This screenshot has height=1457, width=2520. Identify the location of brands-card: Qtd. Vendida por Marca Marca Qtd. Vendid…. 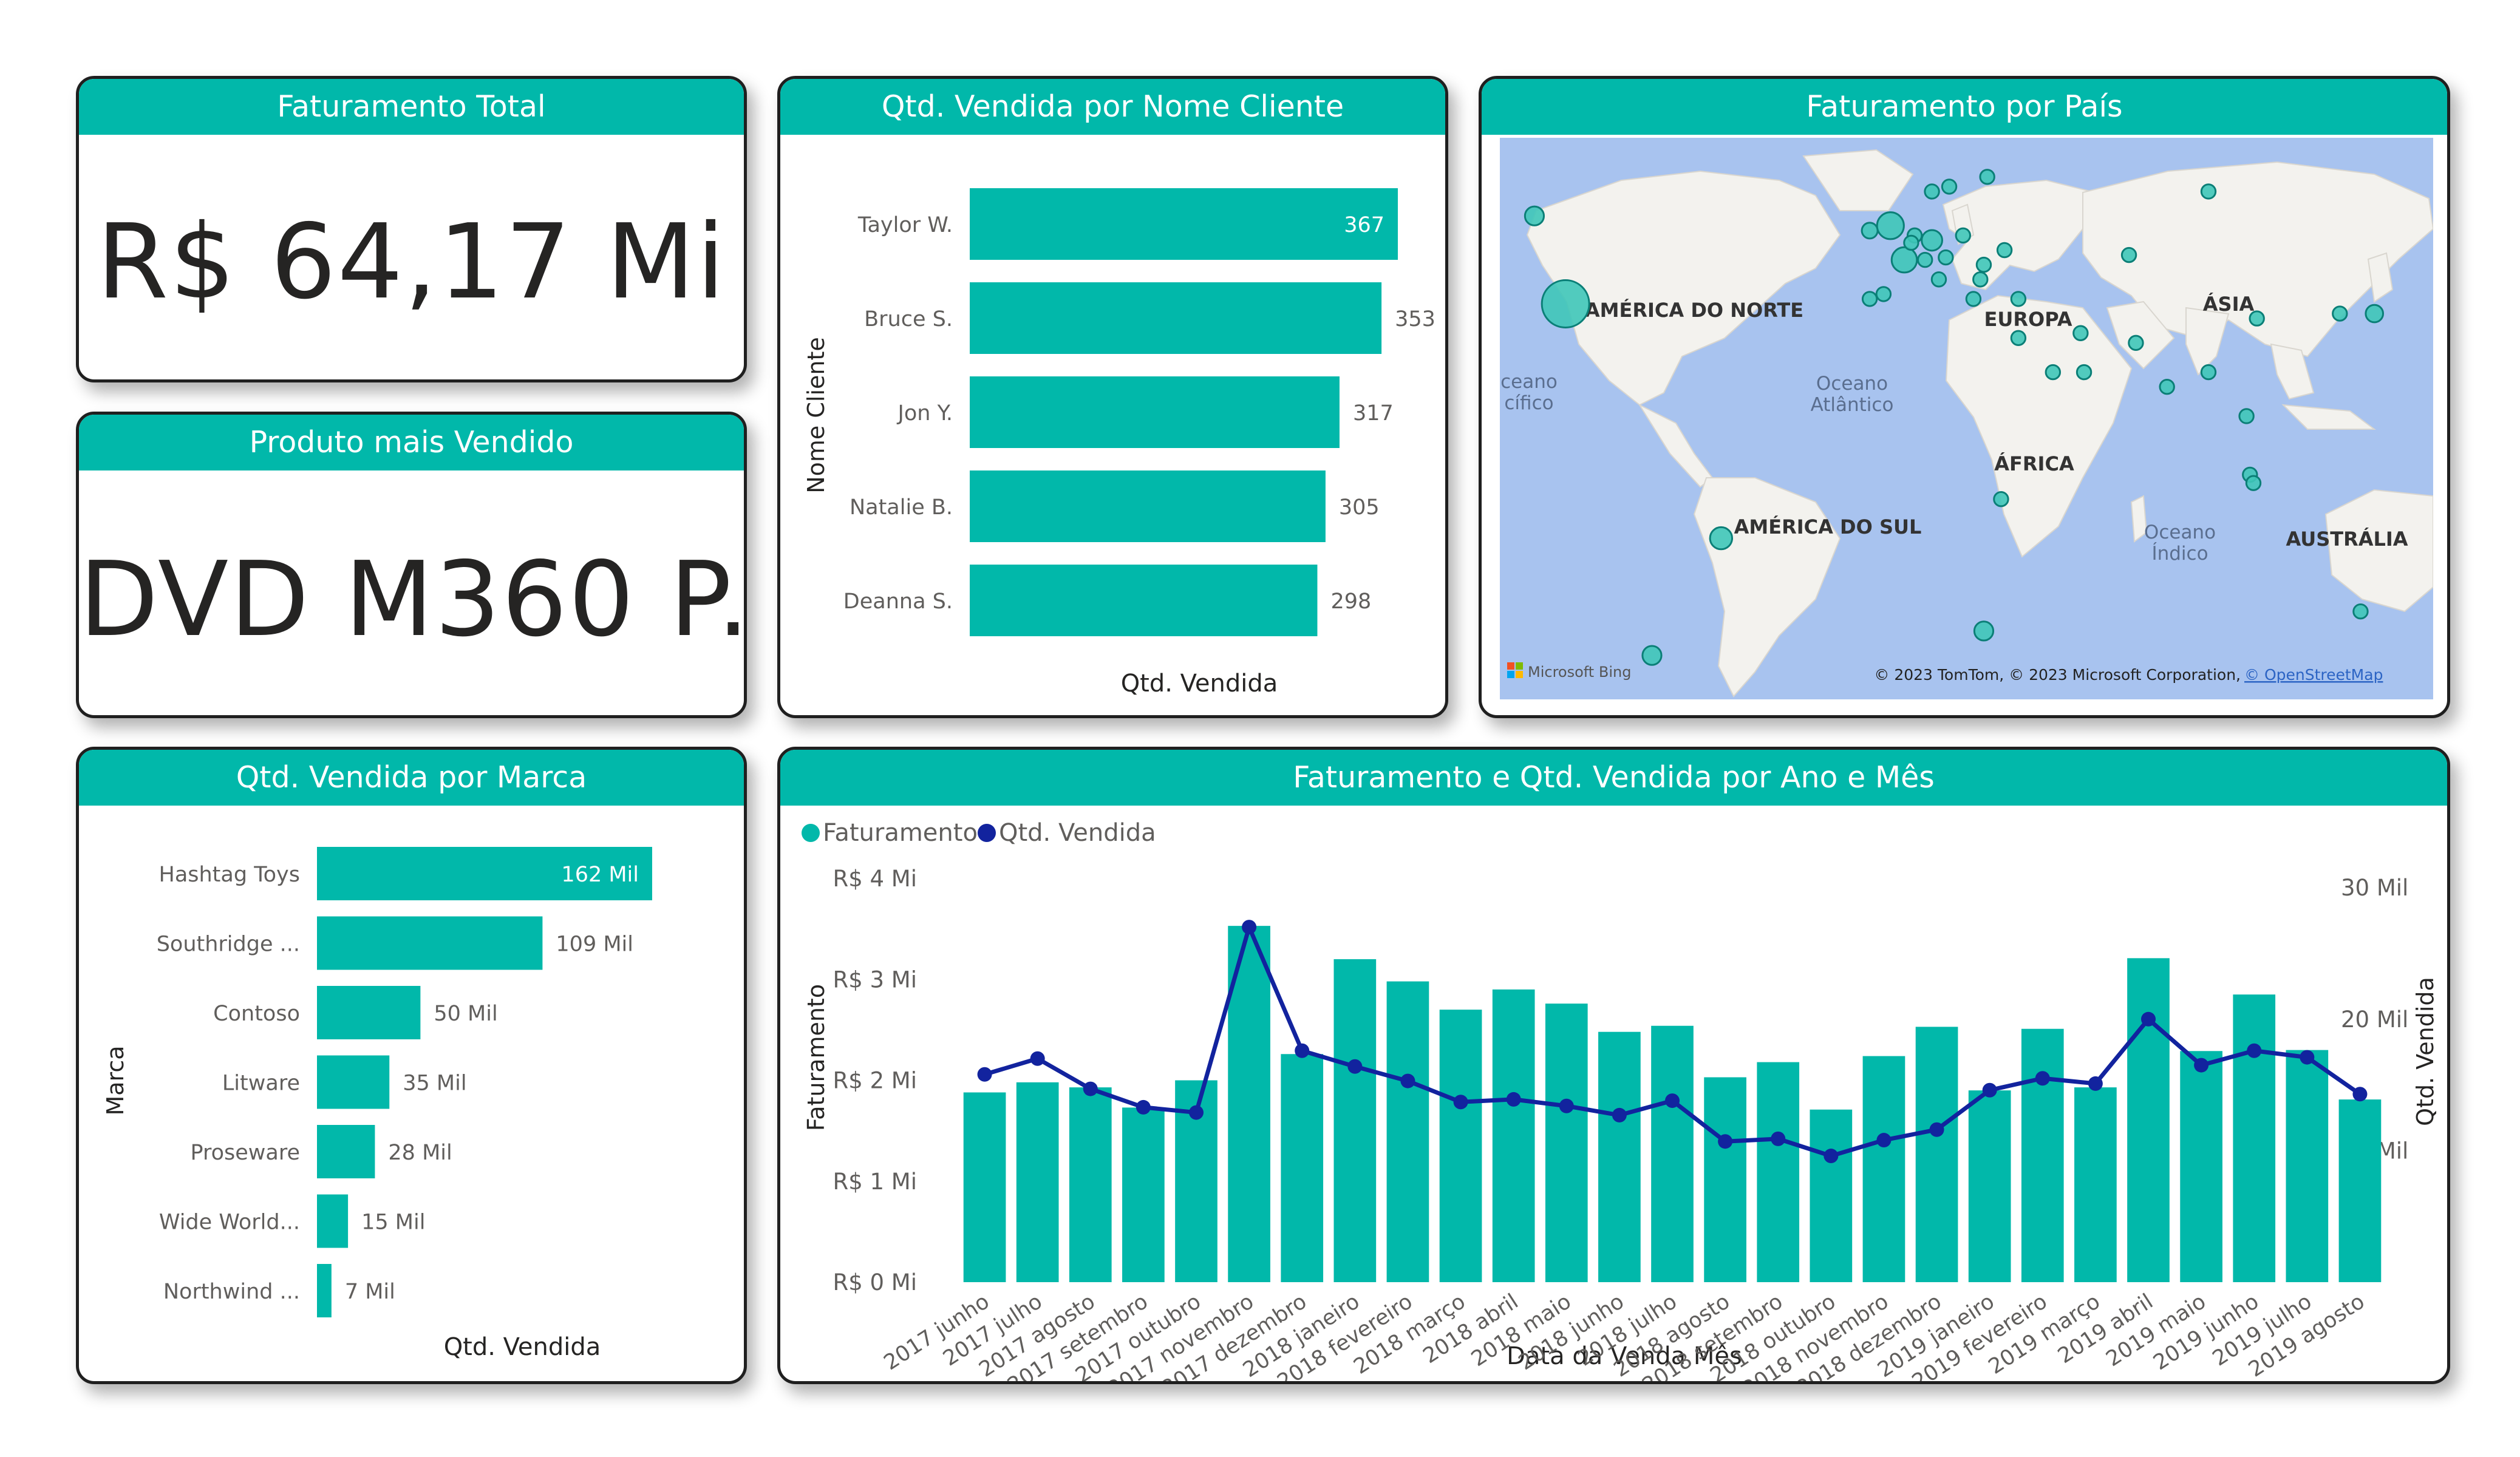
(411, 1065).